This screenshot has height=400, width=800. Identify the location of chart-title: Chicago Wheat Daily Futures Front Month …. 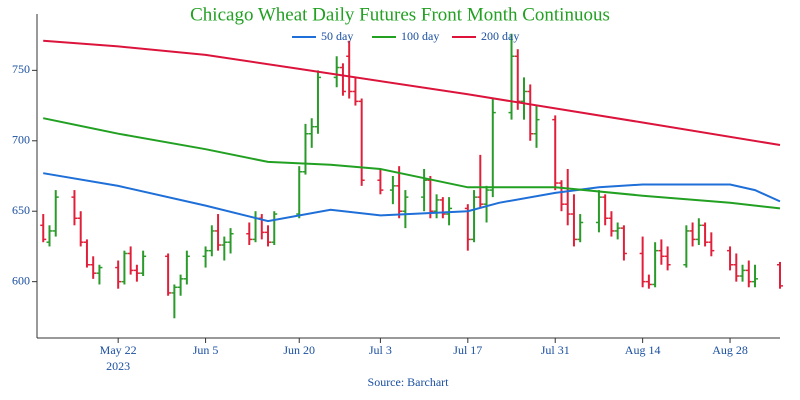
(400, 14).